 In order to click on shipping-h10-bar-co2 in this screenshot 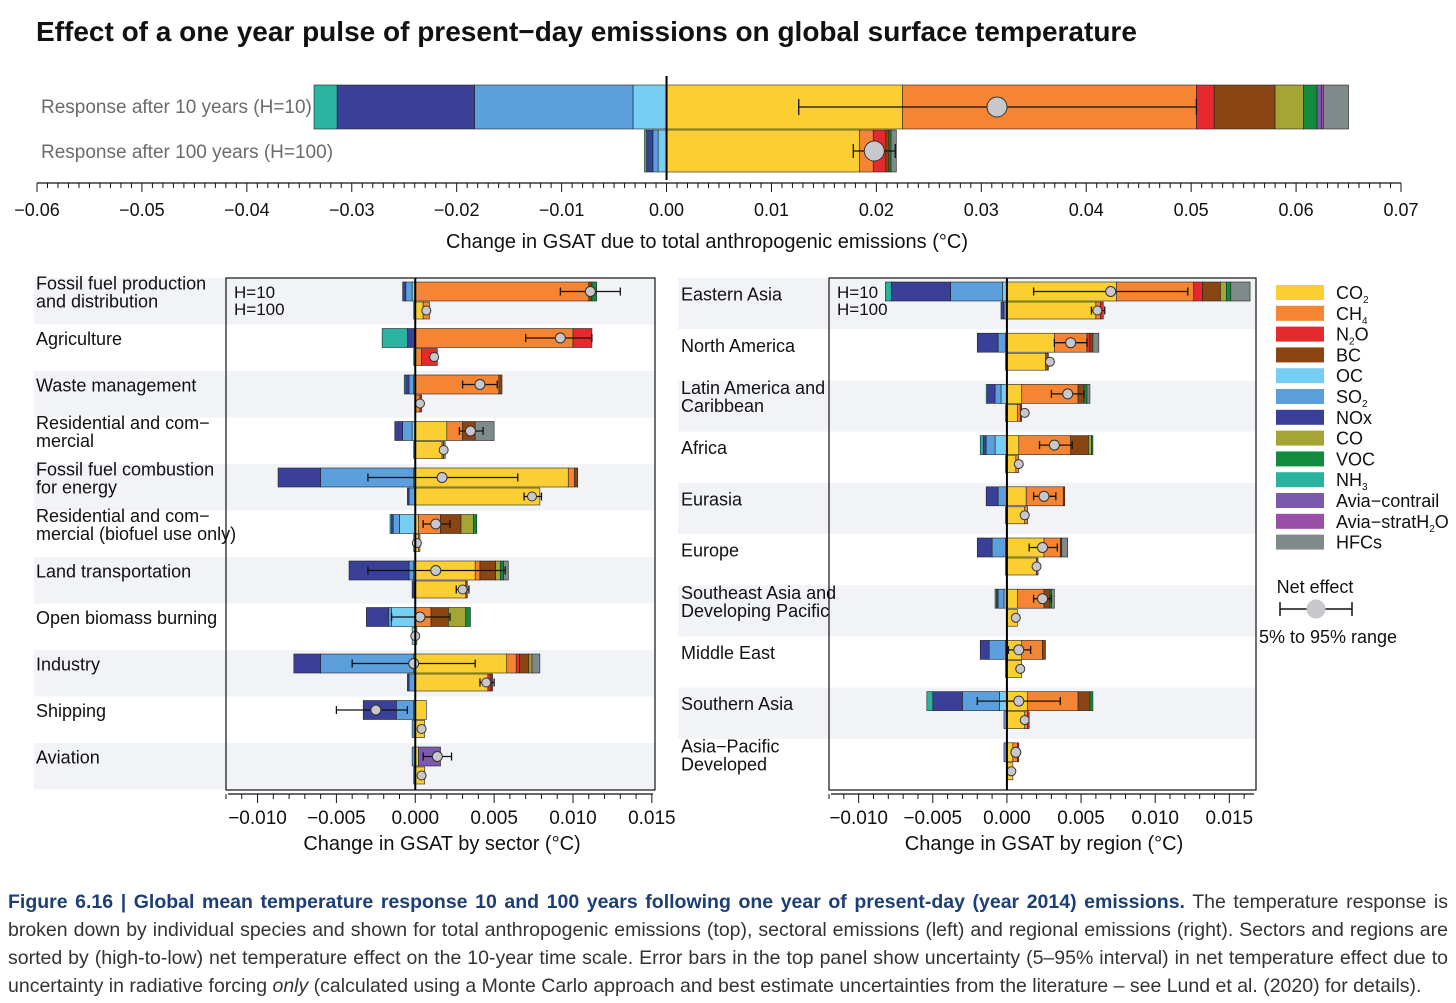, I will do `click(420, 710)`.